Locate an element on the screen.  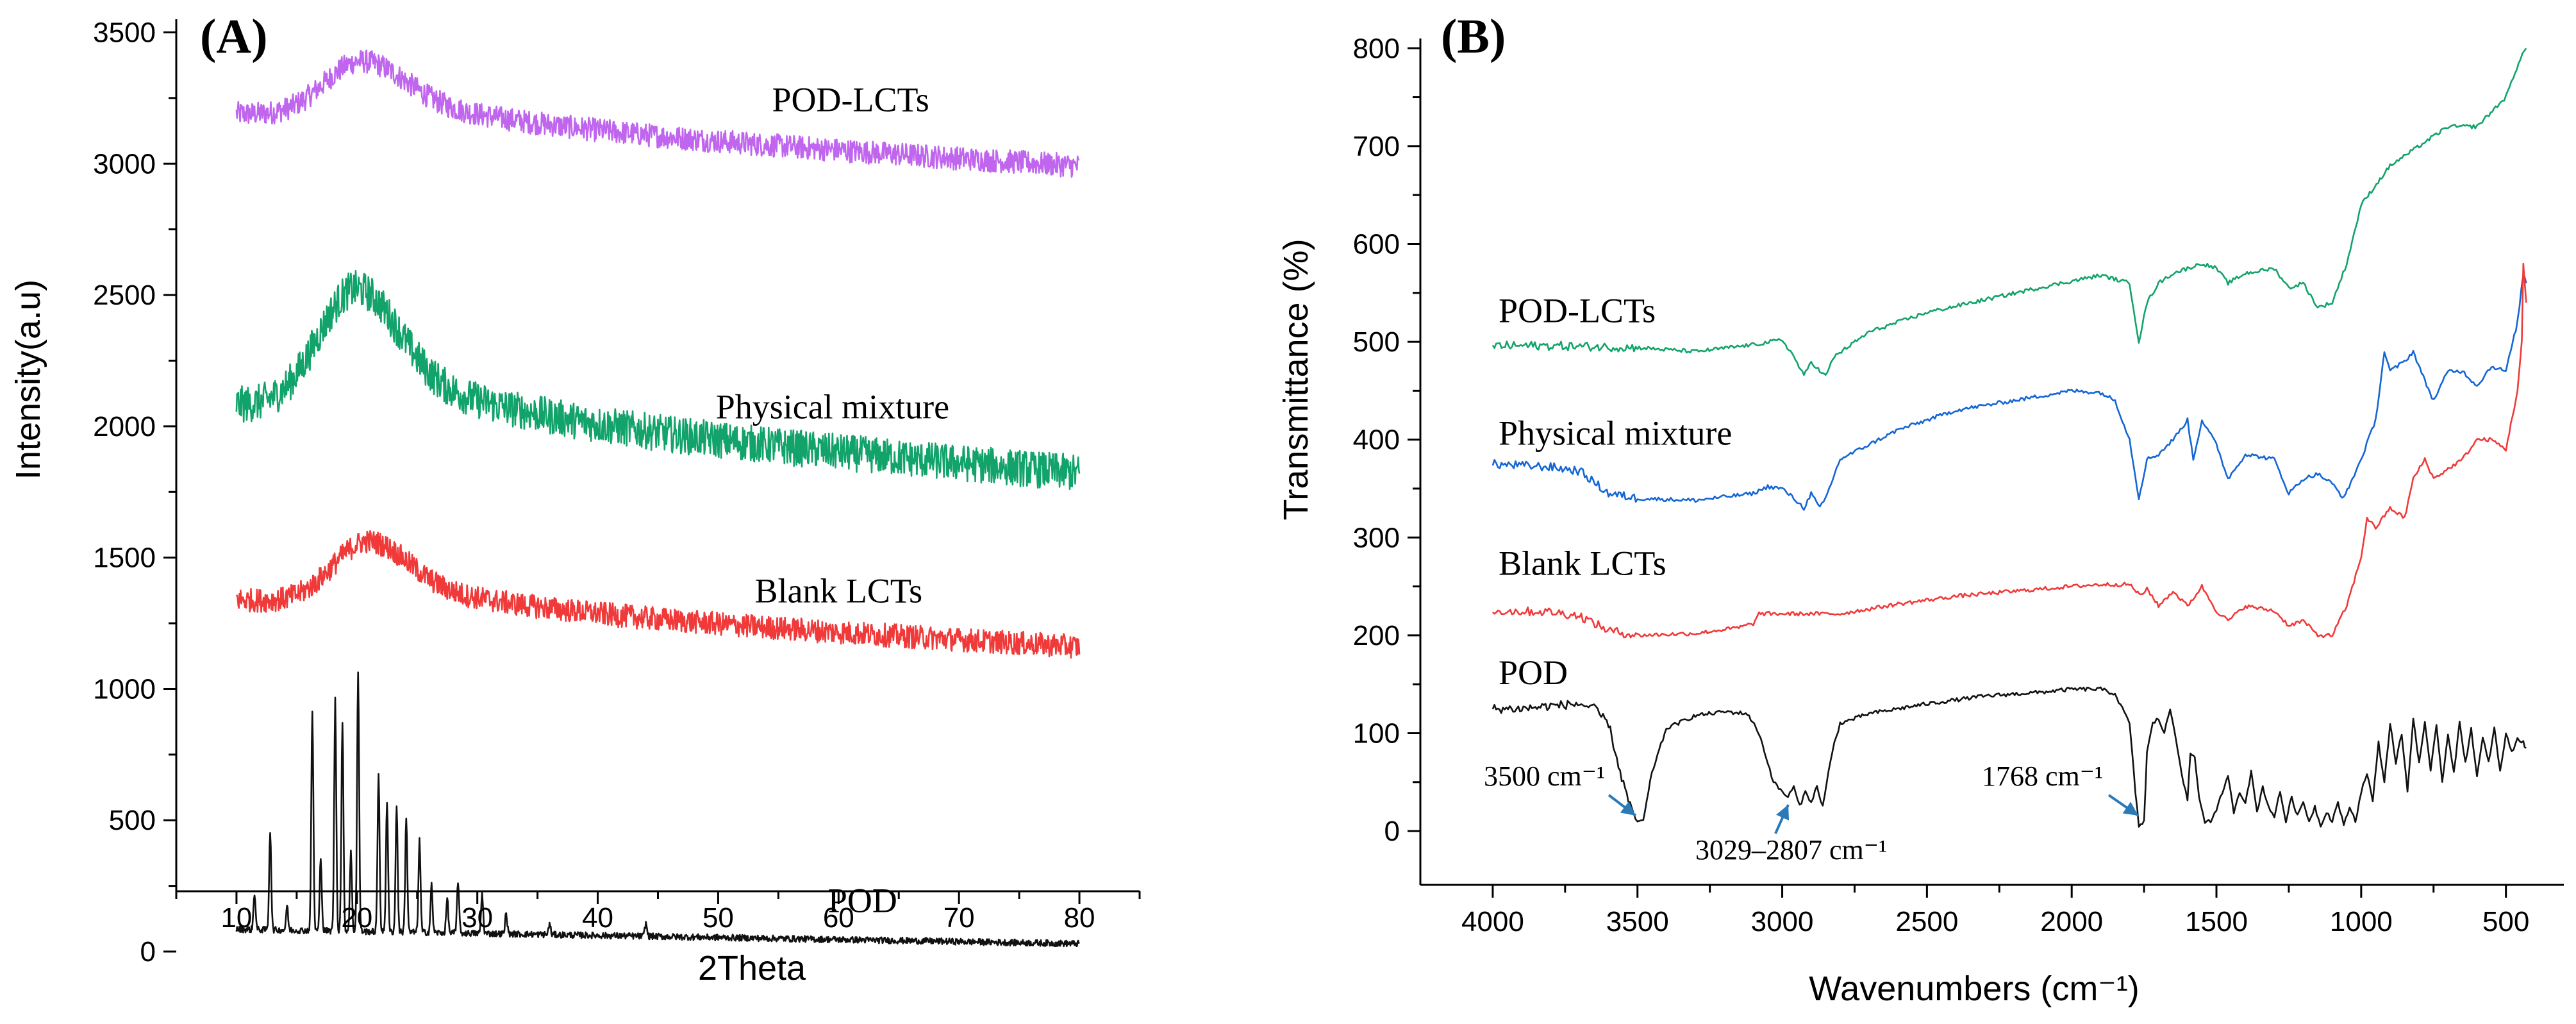
panel-a-y-axis-label: Intensity(a.u) is located at coordinates (28, 380).